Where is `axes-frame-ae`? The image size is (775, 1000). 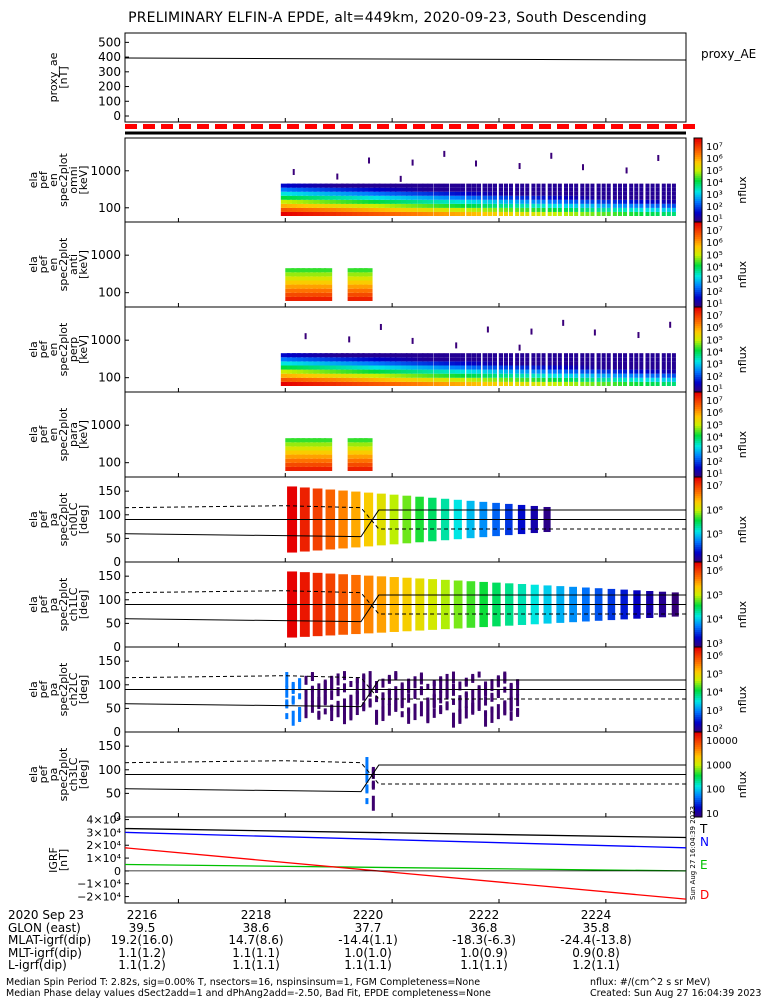 axes-frame-ae is located at coordinates (405, 77).